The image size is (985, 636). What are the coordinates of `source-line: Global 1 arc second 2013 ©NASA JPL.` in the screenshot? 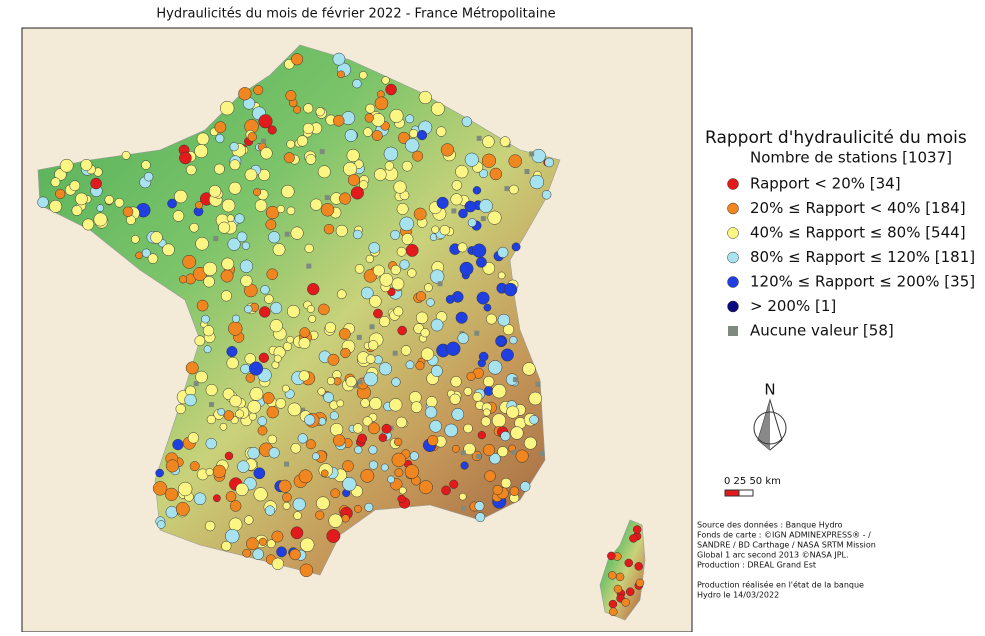 It's located at (773, 555).